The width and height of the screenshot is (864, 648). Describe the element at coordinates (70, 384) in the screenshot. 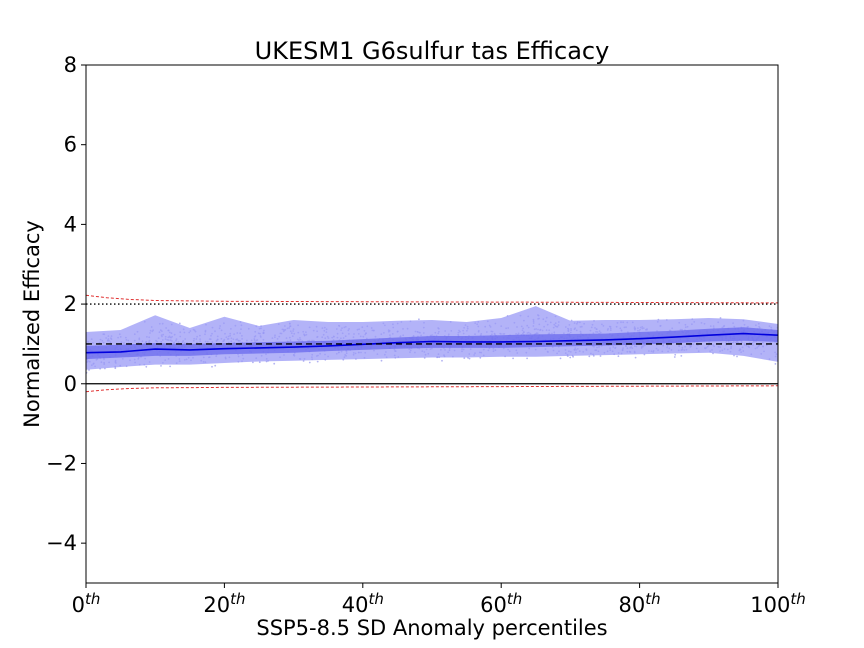

I see `y-tick-label: 0` at that location.